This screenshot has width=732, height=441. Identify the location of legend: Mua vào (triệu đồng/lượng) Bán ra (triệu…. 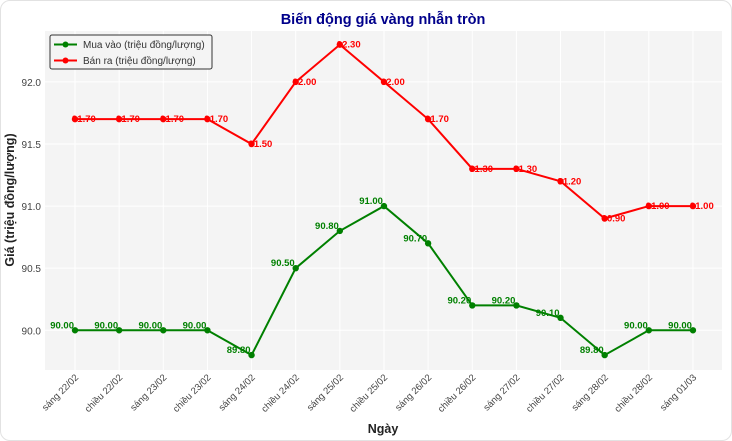
(131, 52).